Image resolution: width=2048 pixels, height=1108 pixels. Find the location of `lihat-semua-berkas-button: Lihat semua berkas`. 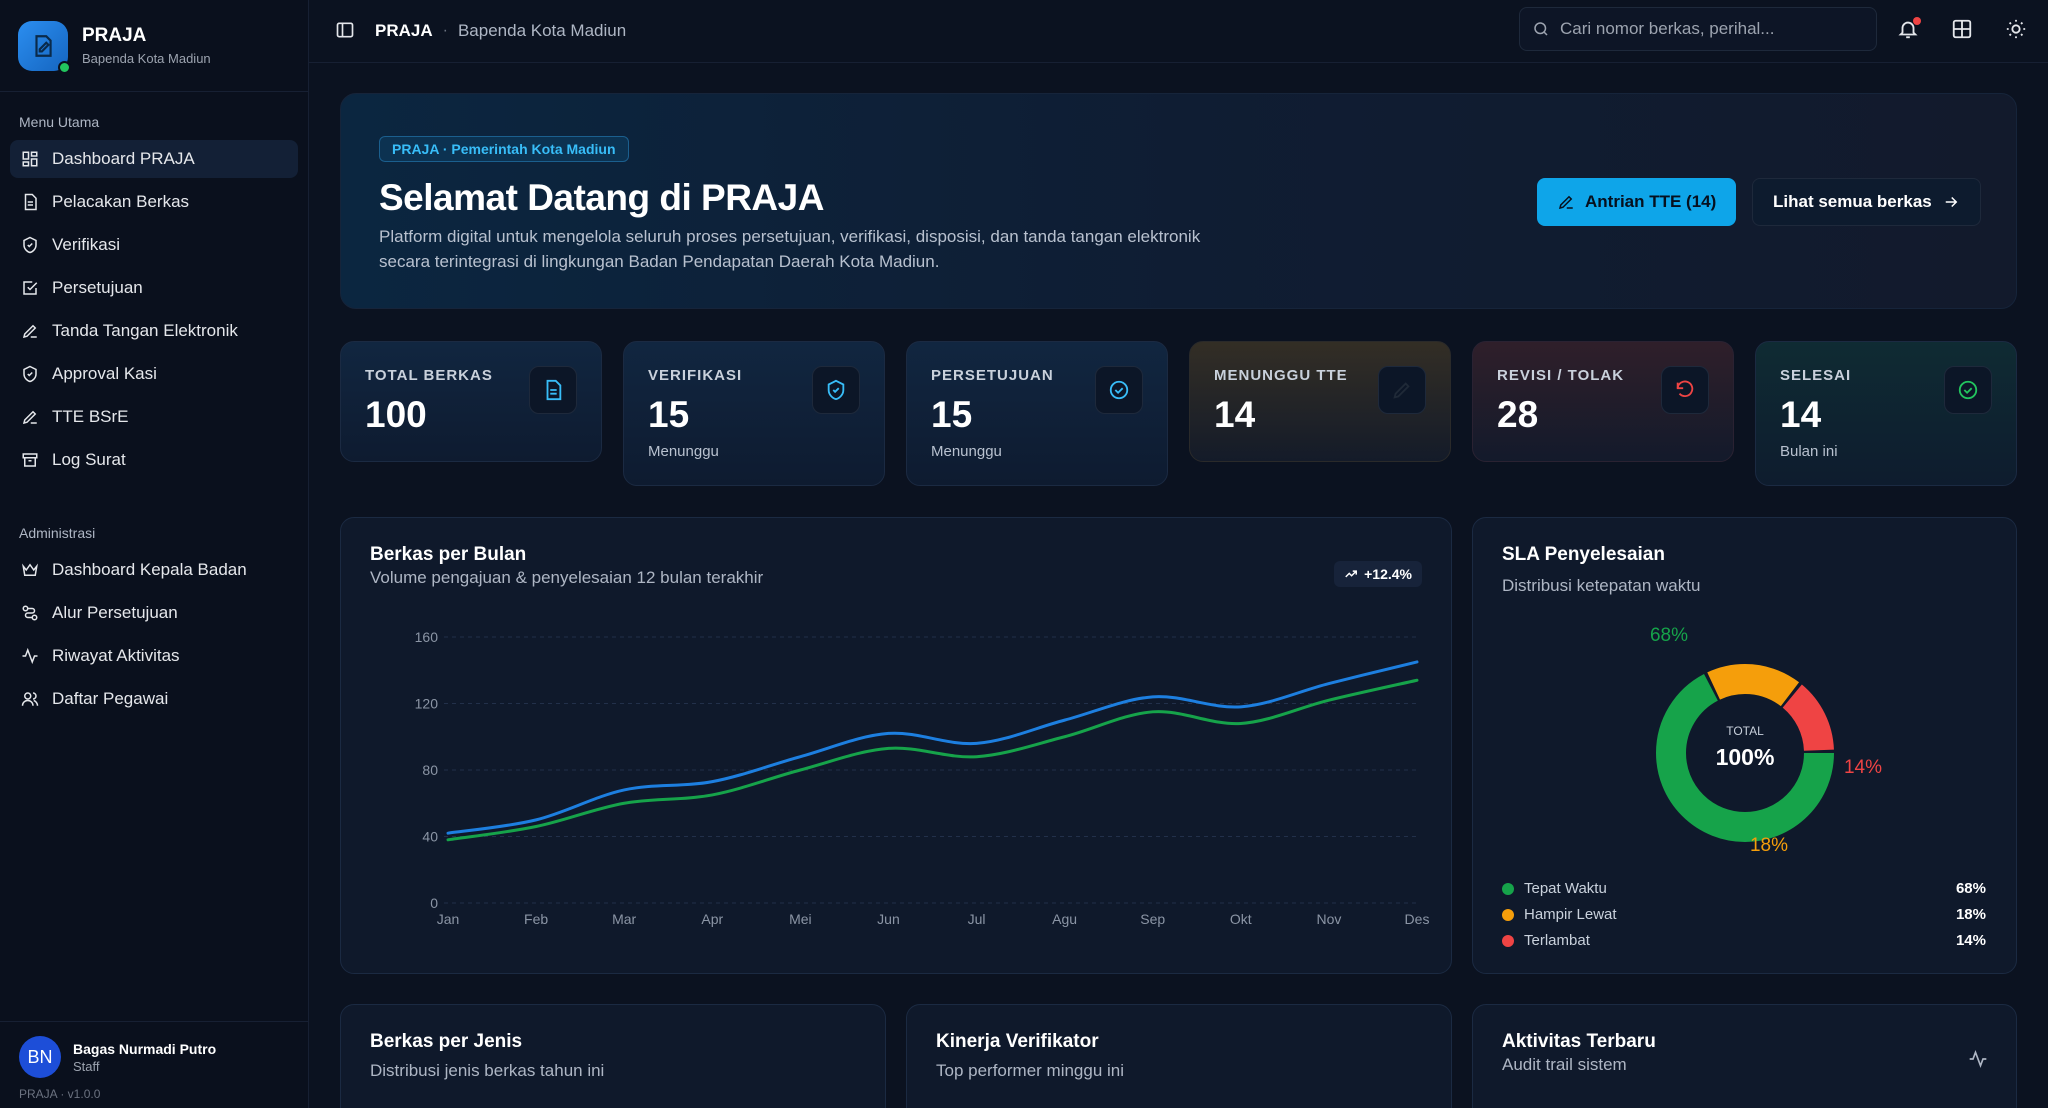

lihat-semua-berkas-button: Lihat semua berkas is located at coordinates (1866, 202).